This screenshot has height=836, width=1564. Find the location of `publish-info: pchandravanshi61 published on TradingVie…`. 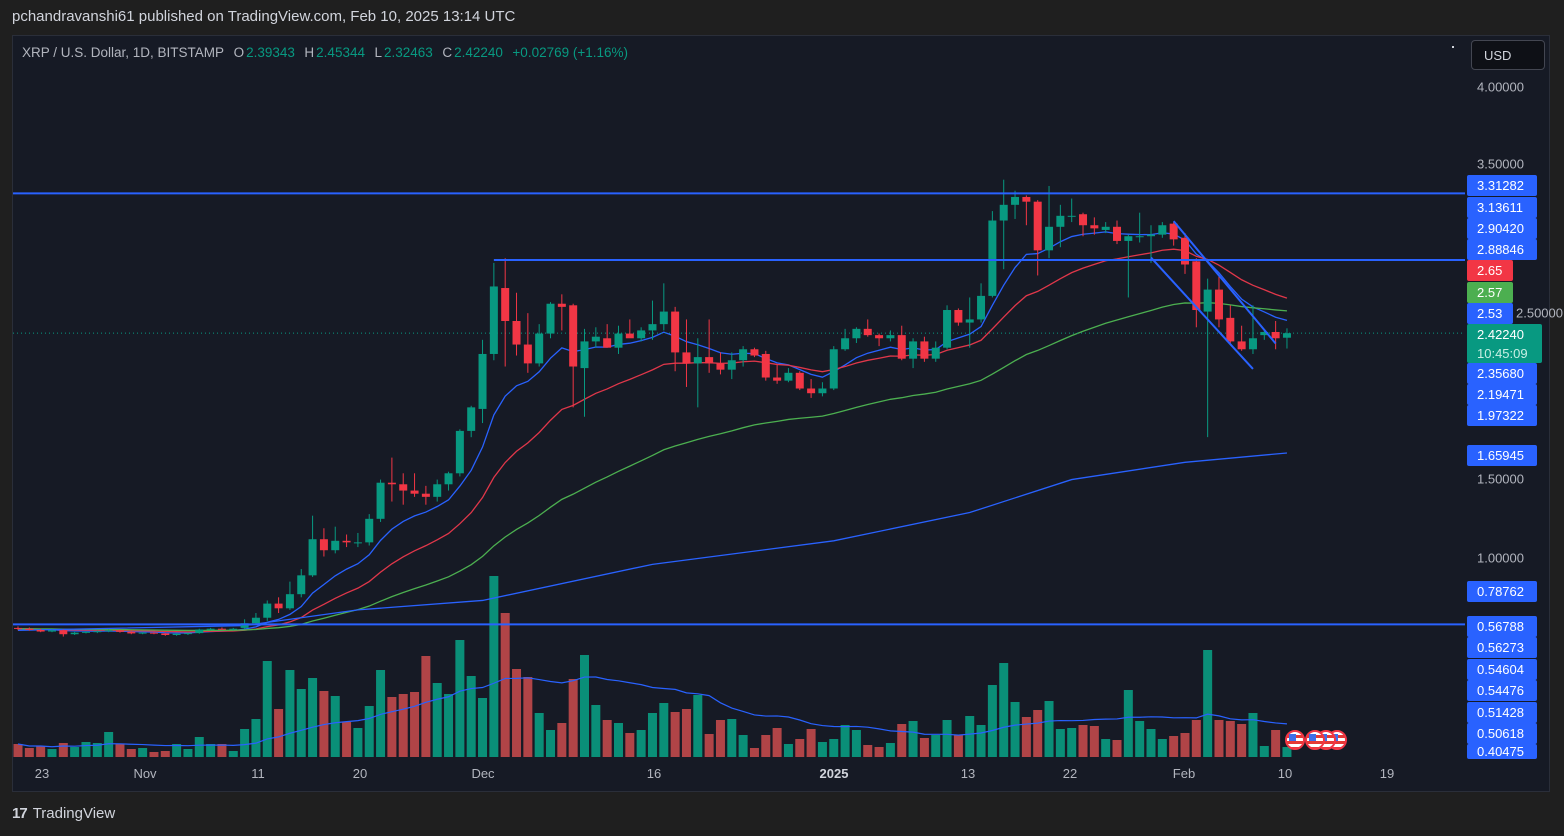

publish-info: pchandravanshi61 published on TradingVie… is located at coordinates (264, 16).